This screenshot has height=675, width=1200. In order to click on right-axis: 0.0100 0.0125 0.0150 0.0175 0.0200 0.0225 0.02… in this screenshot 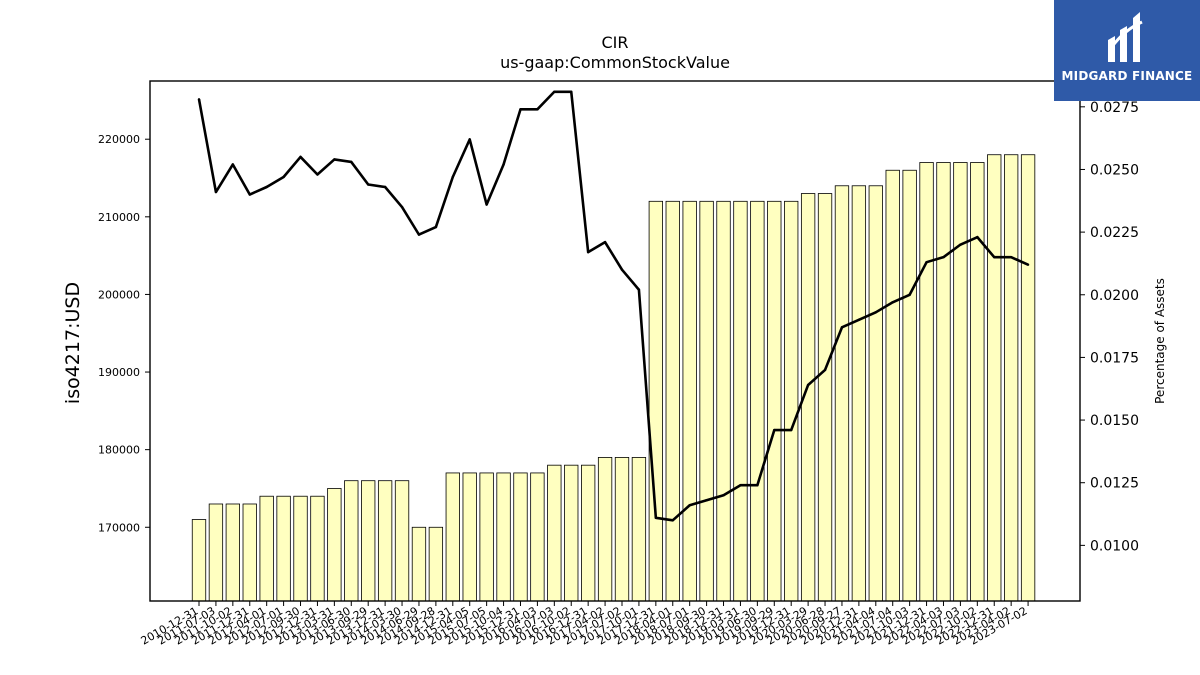, I will do `click(1109, 327)`.